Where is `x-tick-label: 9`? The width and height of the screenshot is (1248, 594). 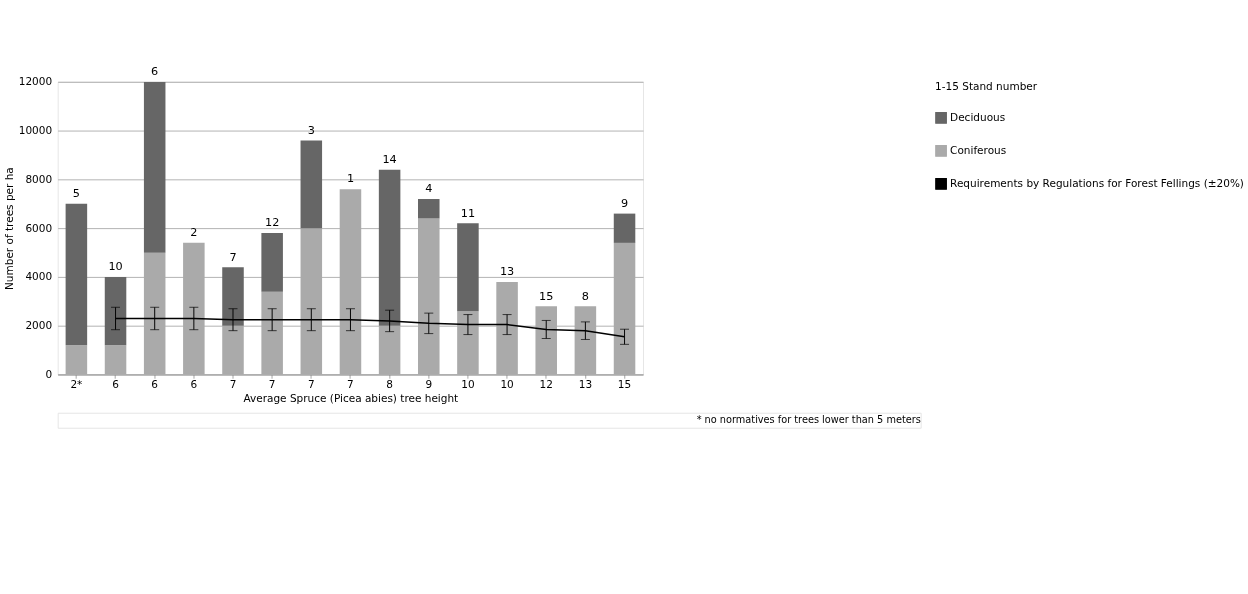 x-tick-label: 9 is located at coordinates (429, 384).